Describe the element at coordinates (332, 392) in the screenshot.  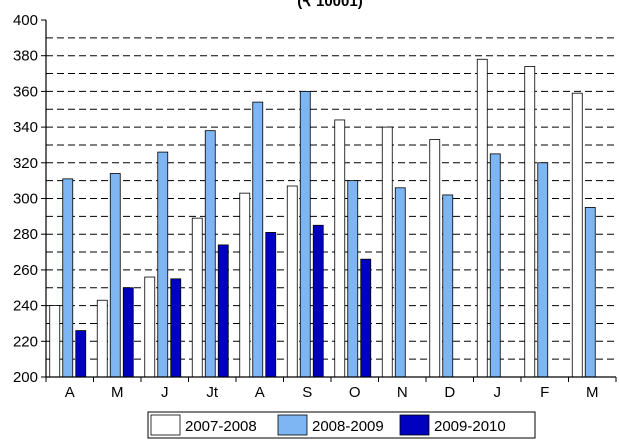
I see `x-axis-labels: A M J Jt A S O N D J F M` at that location.